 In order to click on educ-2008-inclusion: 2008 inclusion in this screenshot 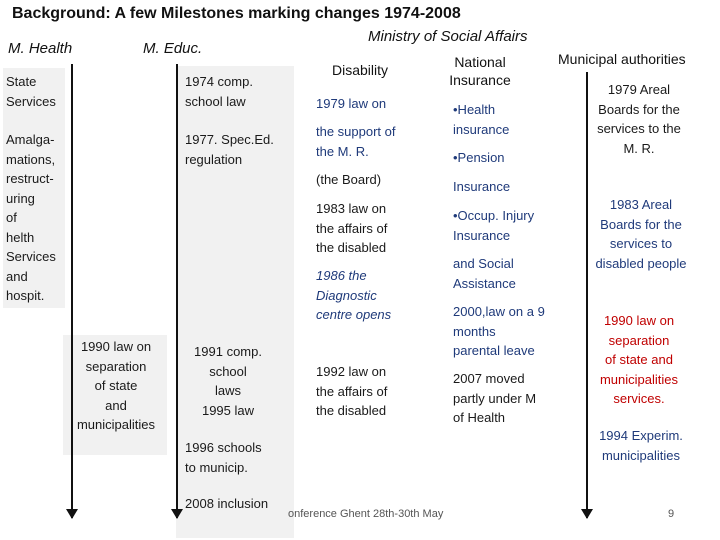, I will do `click(227, 503)`.